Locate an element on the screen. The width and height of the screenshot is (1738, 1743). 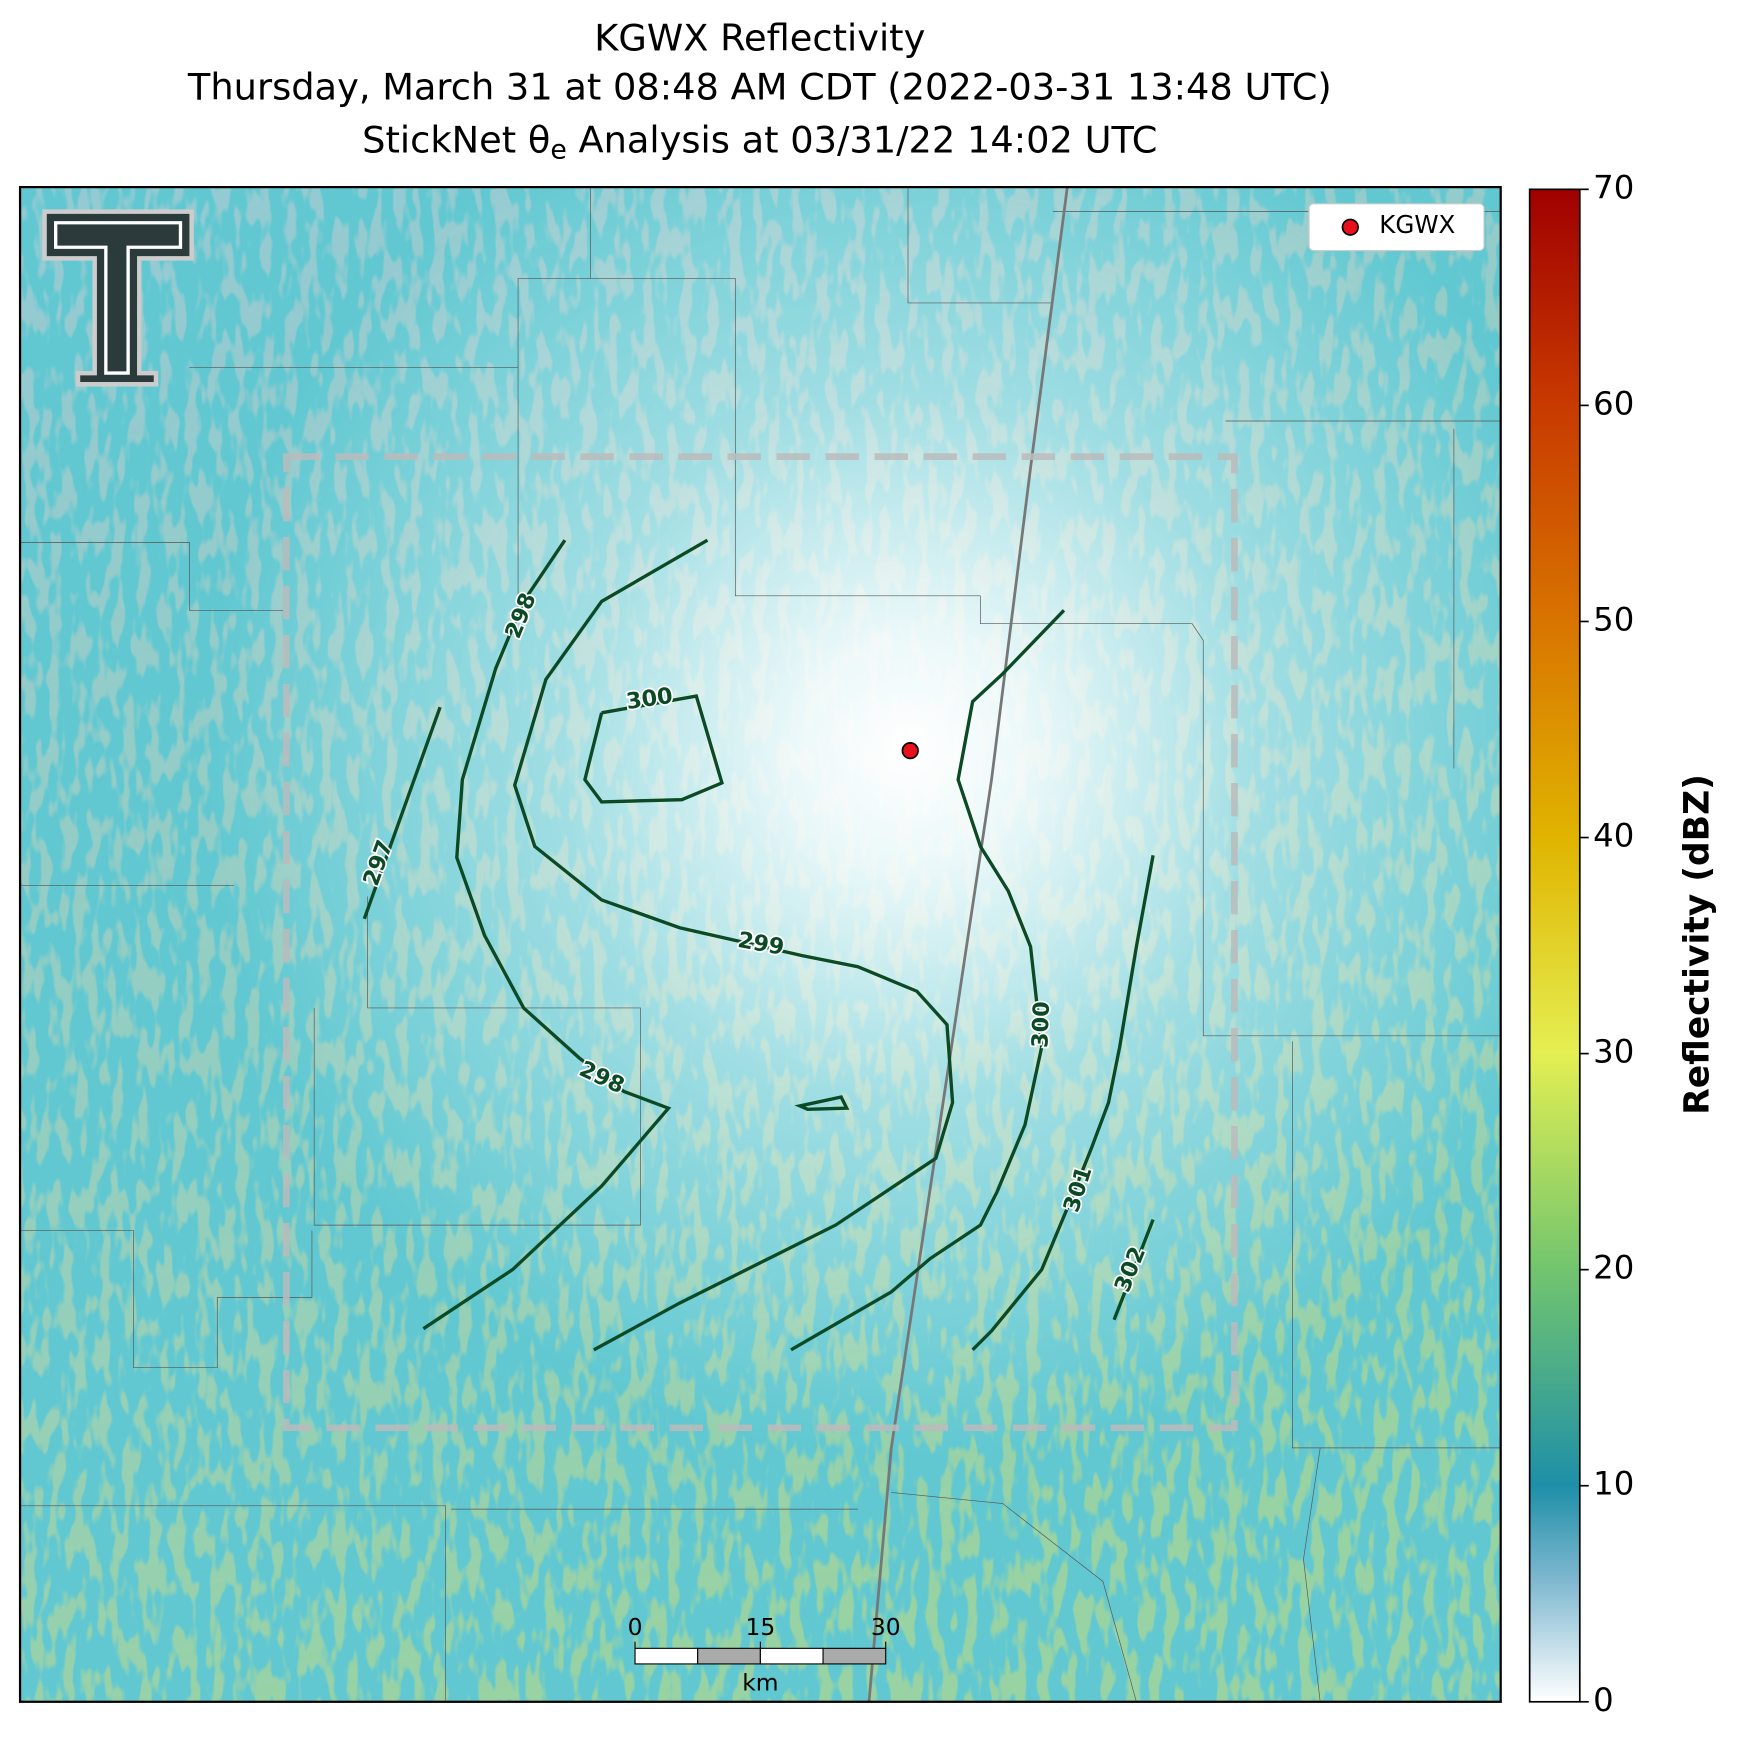
colorbar-tick-label: 0 is located at coordinates (1603, 1700).